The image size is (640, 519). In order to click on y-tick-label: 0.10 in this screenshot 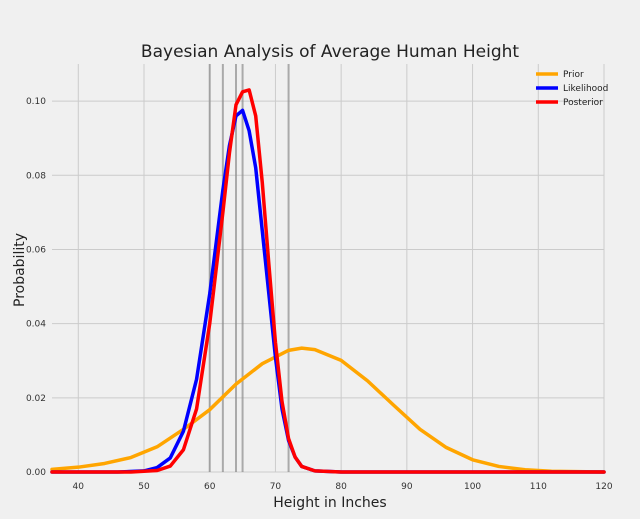, I will do `click(36, 102)`.